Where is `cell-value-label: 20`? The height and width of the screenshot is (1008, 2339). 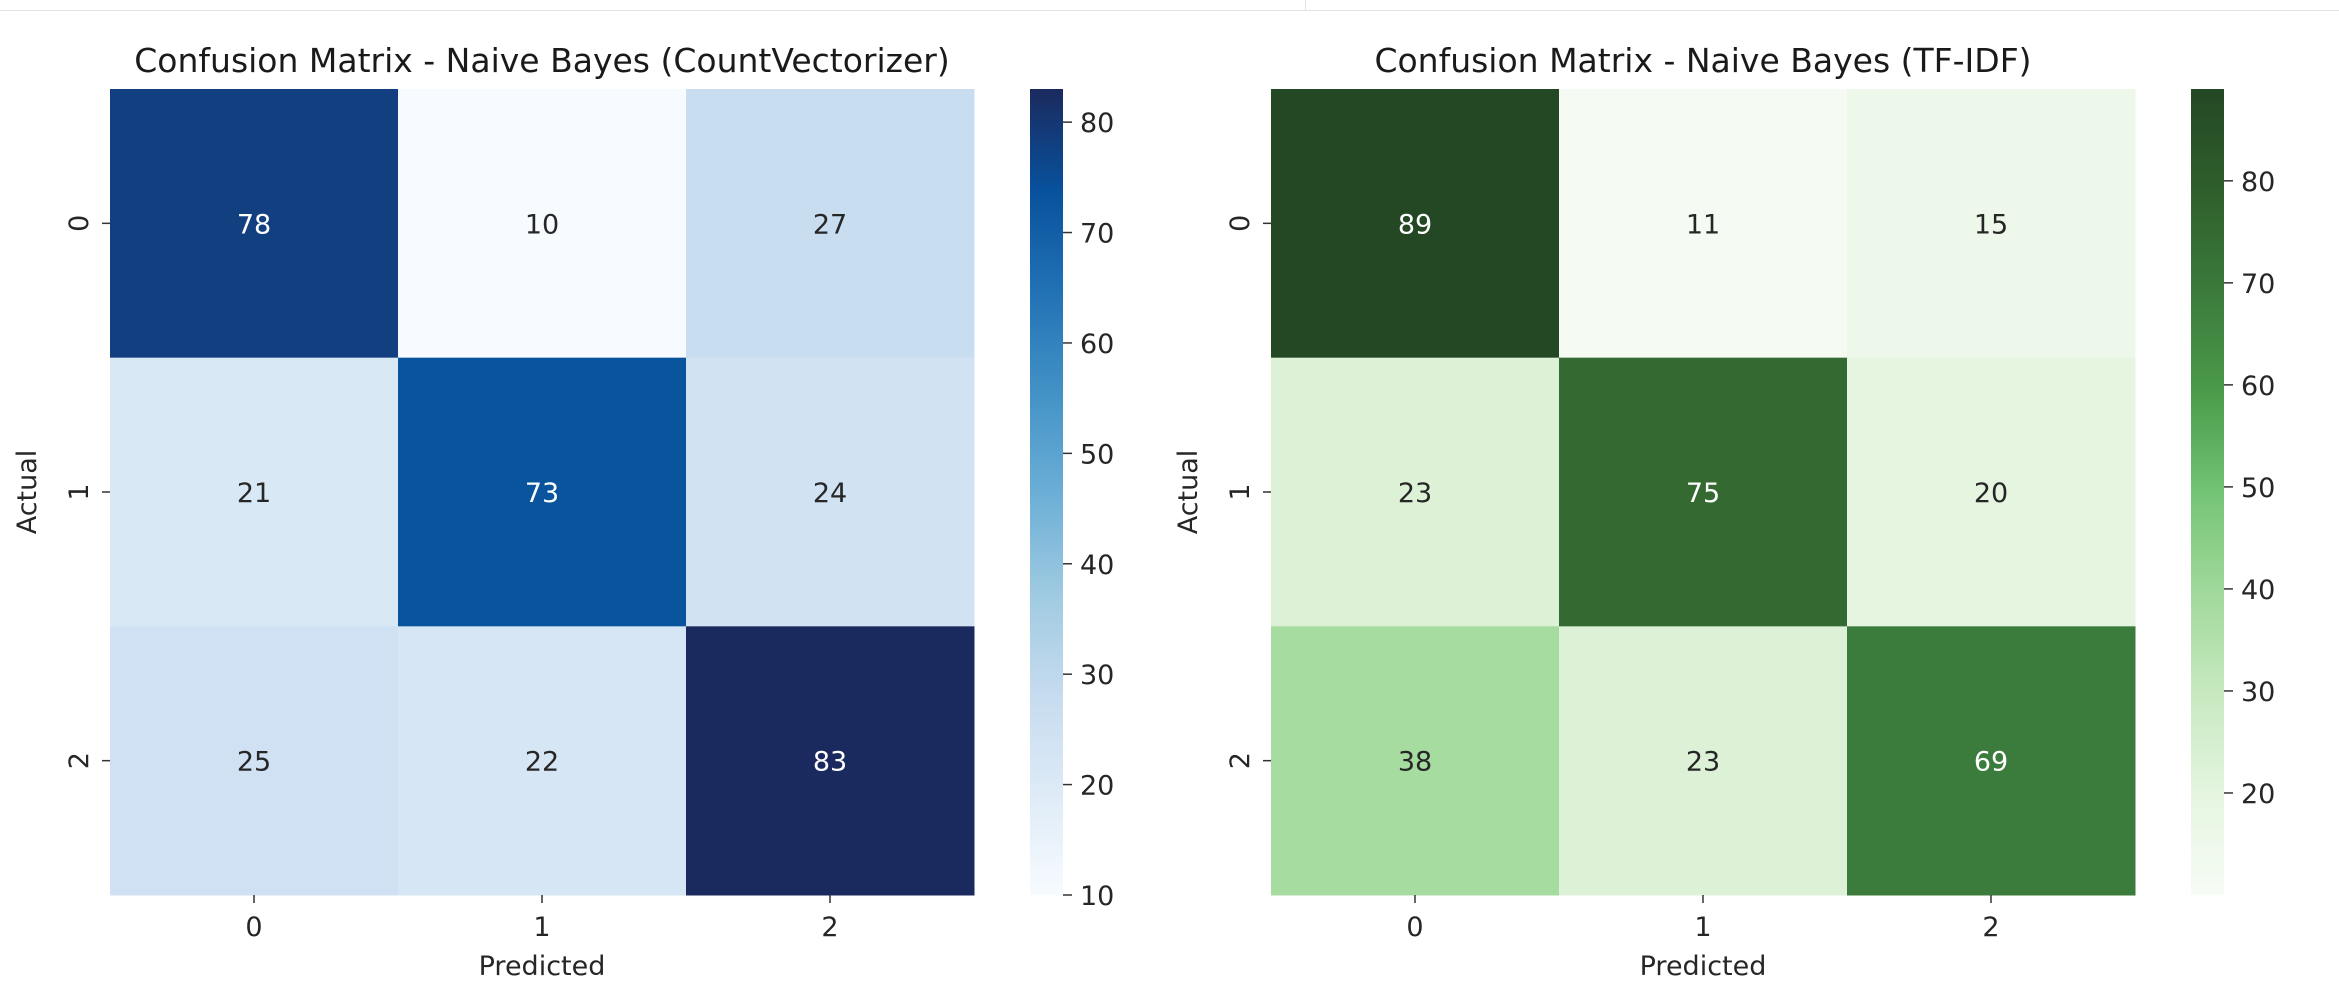 cell-value-label: 20 is located at coordinates (1991, 493).